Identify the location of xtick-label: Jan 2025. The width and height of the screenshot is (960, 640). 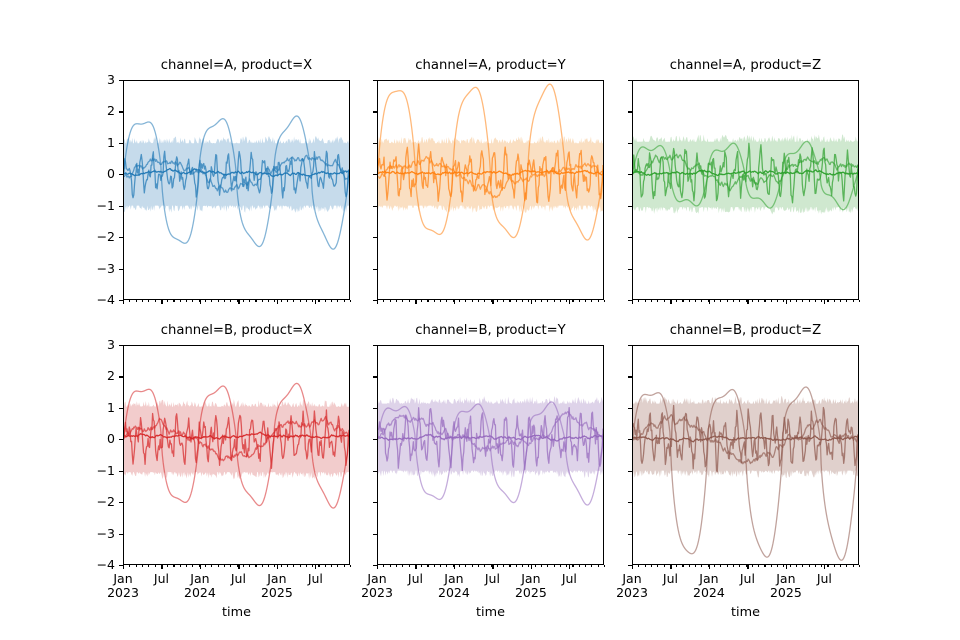
(531, 586).